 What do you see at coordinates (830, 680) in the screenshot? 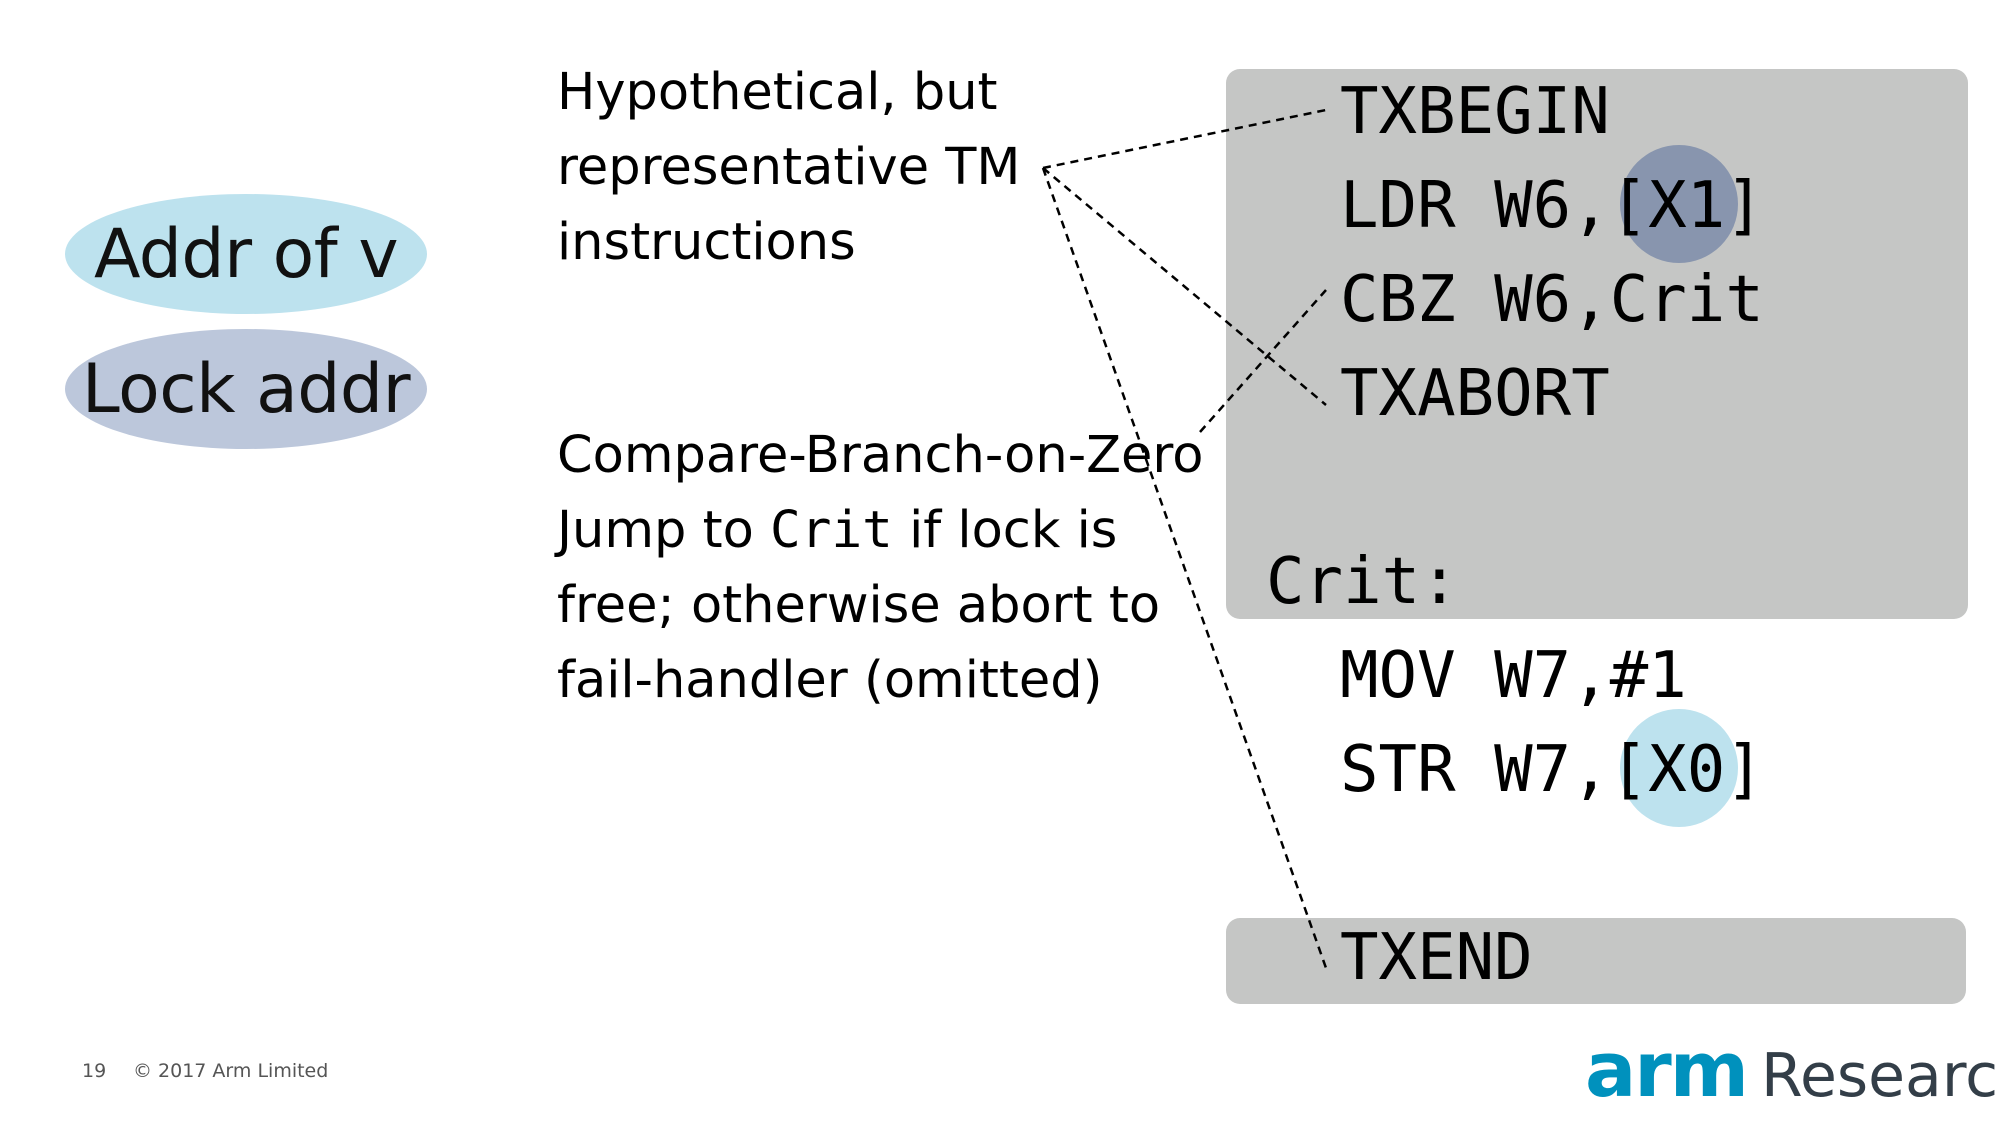
I see `cbz-note-line: fail-handler (omitted)` at bounding box center [830, 680].